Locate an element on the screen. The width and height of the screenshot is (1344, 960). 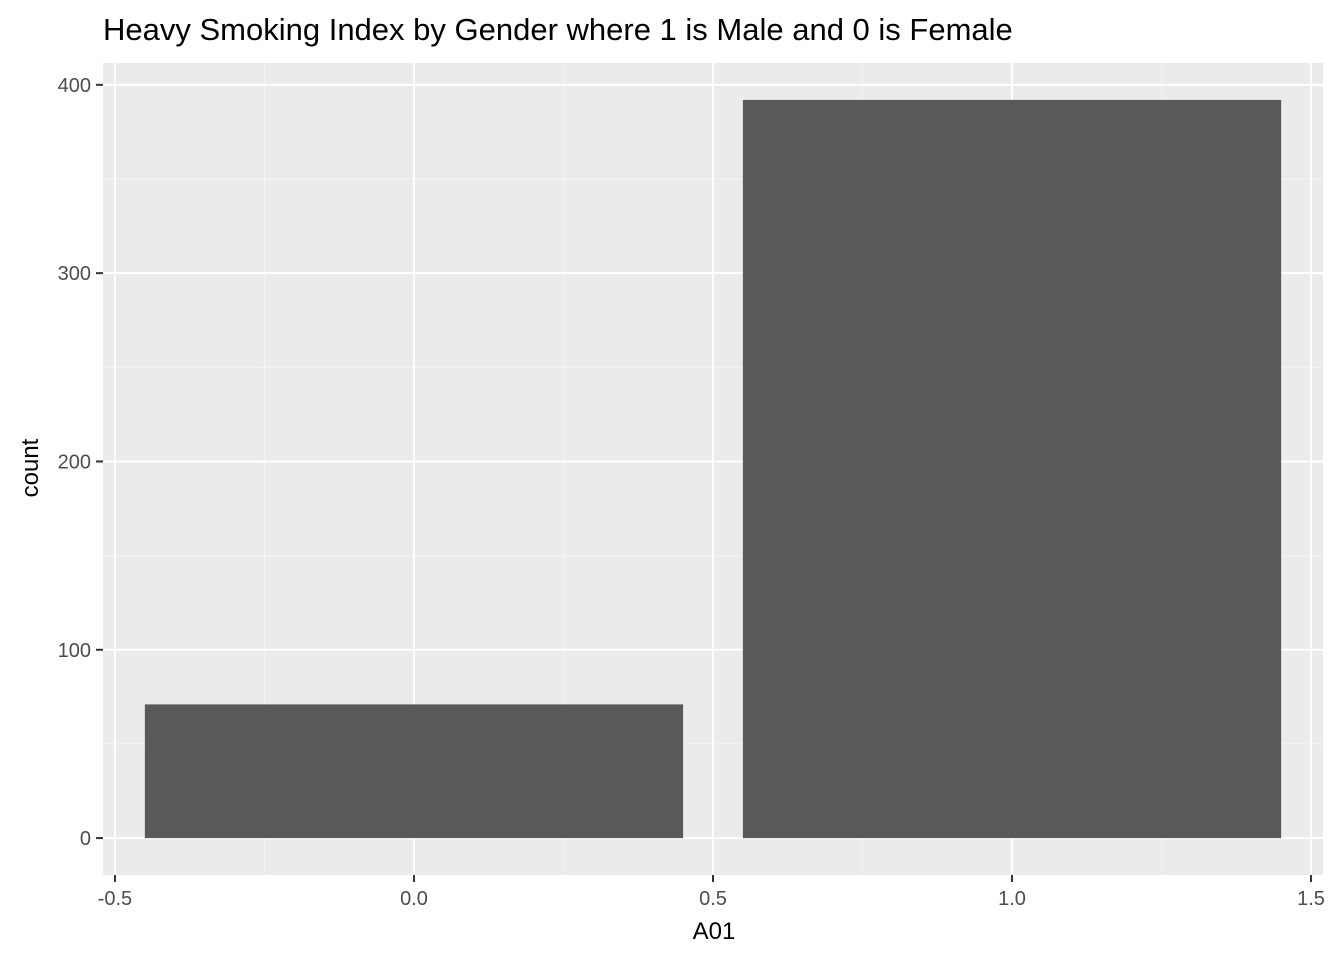
y-tick-label: 400 is located at coordinates (74, 86).